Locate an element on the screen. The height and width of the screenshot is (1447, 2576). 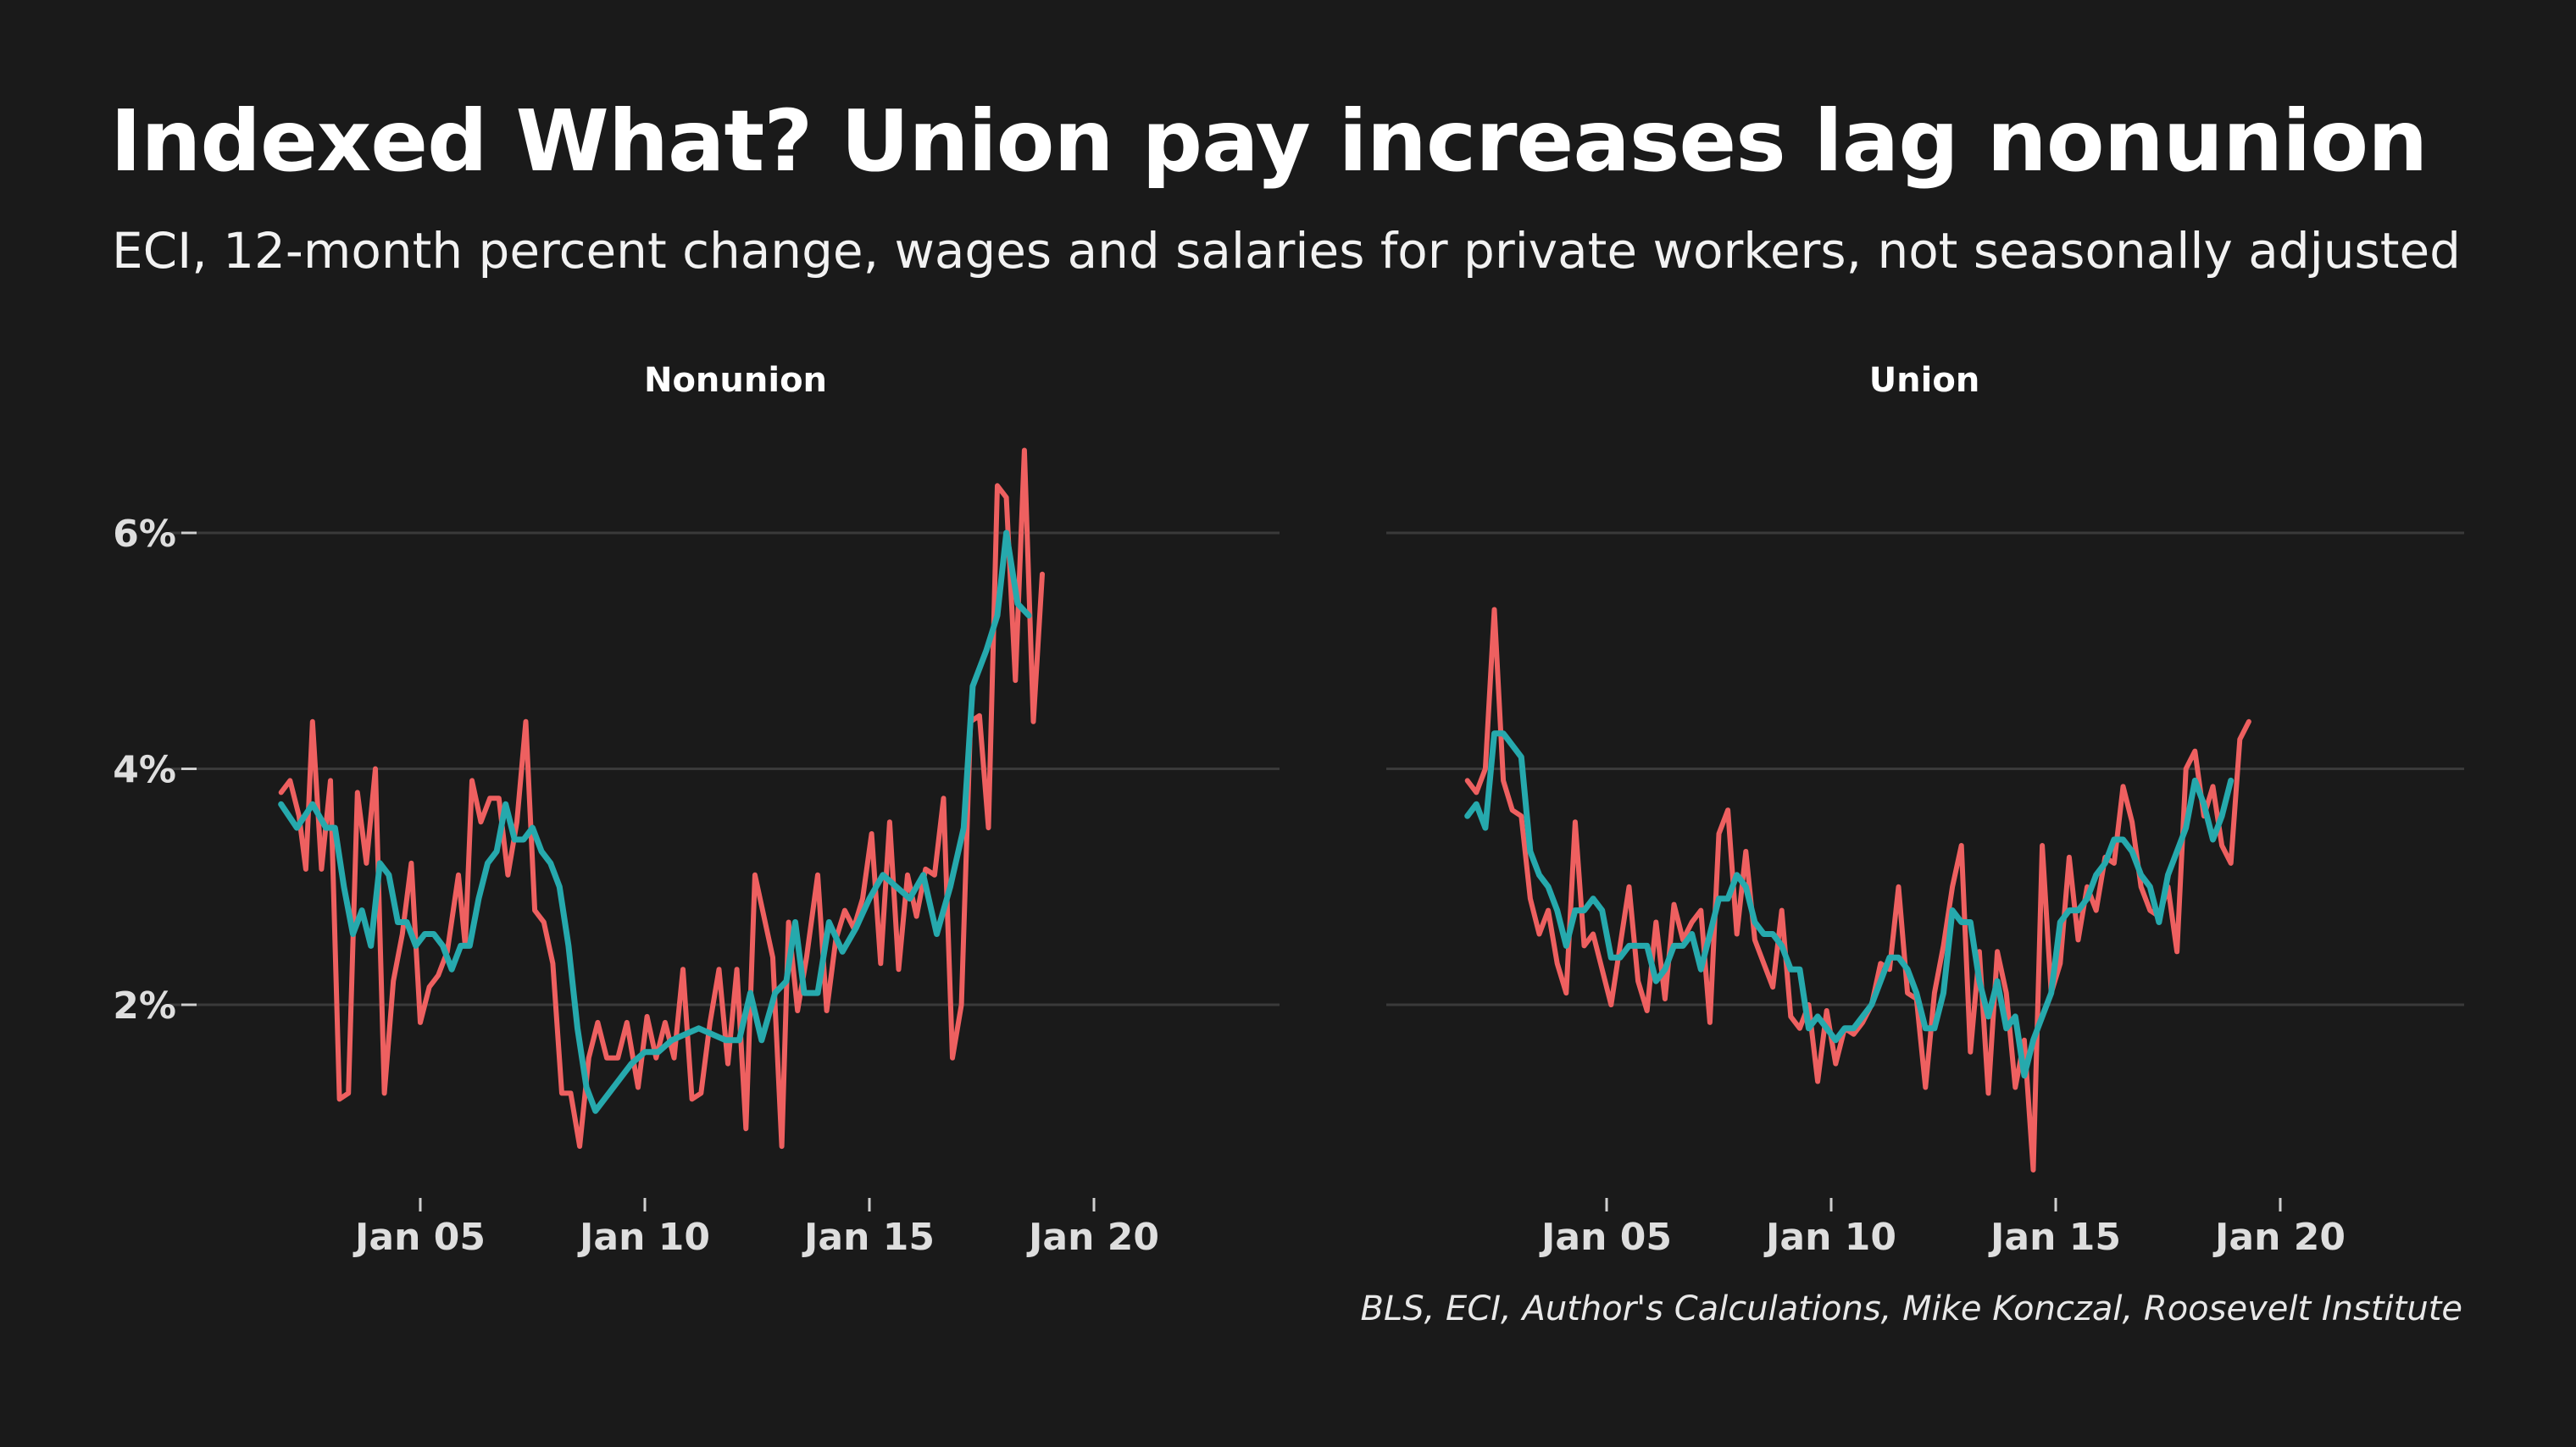
y-tick-label: 4% is located at coordinates (144, 771).